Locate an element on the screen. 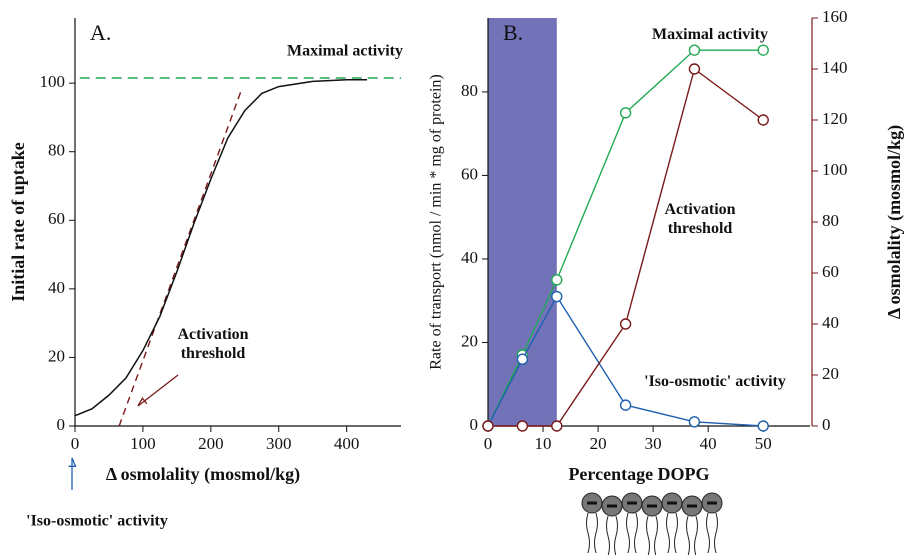  iso-label: 'Iso-osmotic' activity is located at coordinates (97, 521).